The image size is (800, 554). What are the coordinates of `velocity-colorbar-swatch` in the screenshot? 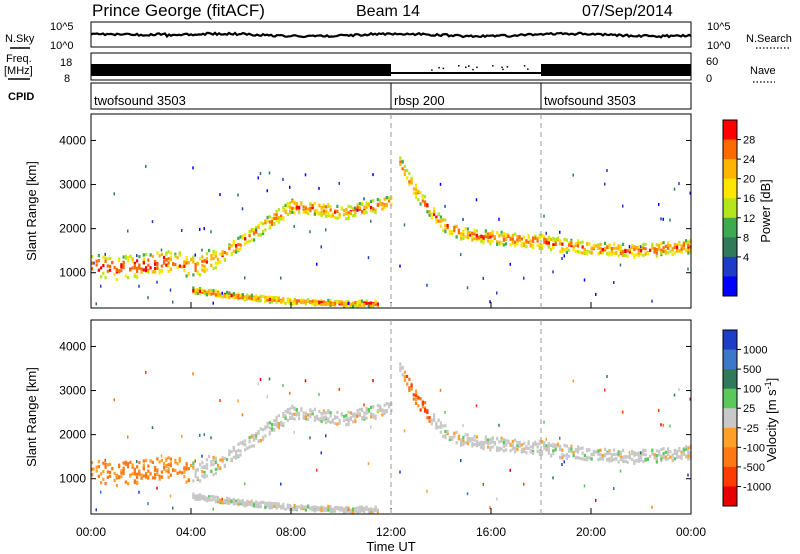 It's located at (730, 418).